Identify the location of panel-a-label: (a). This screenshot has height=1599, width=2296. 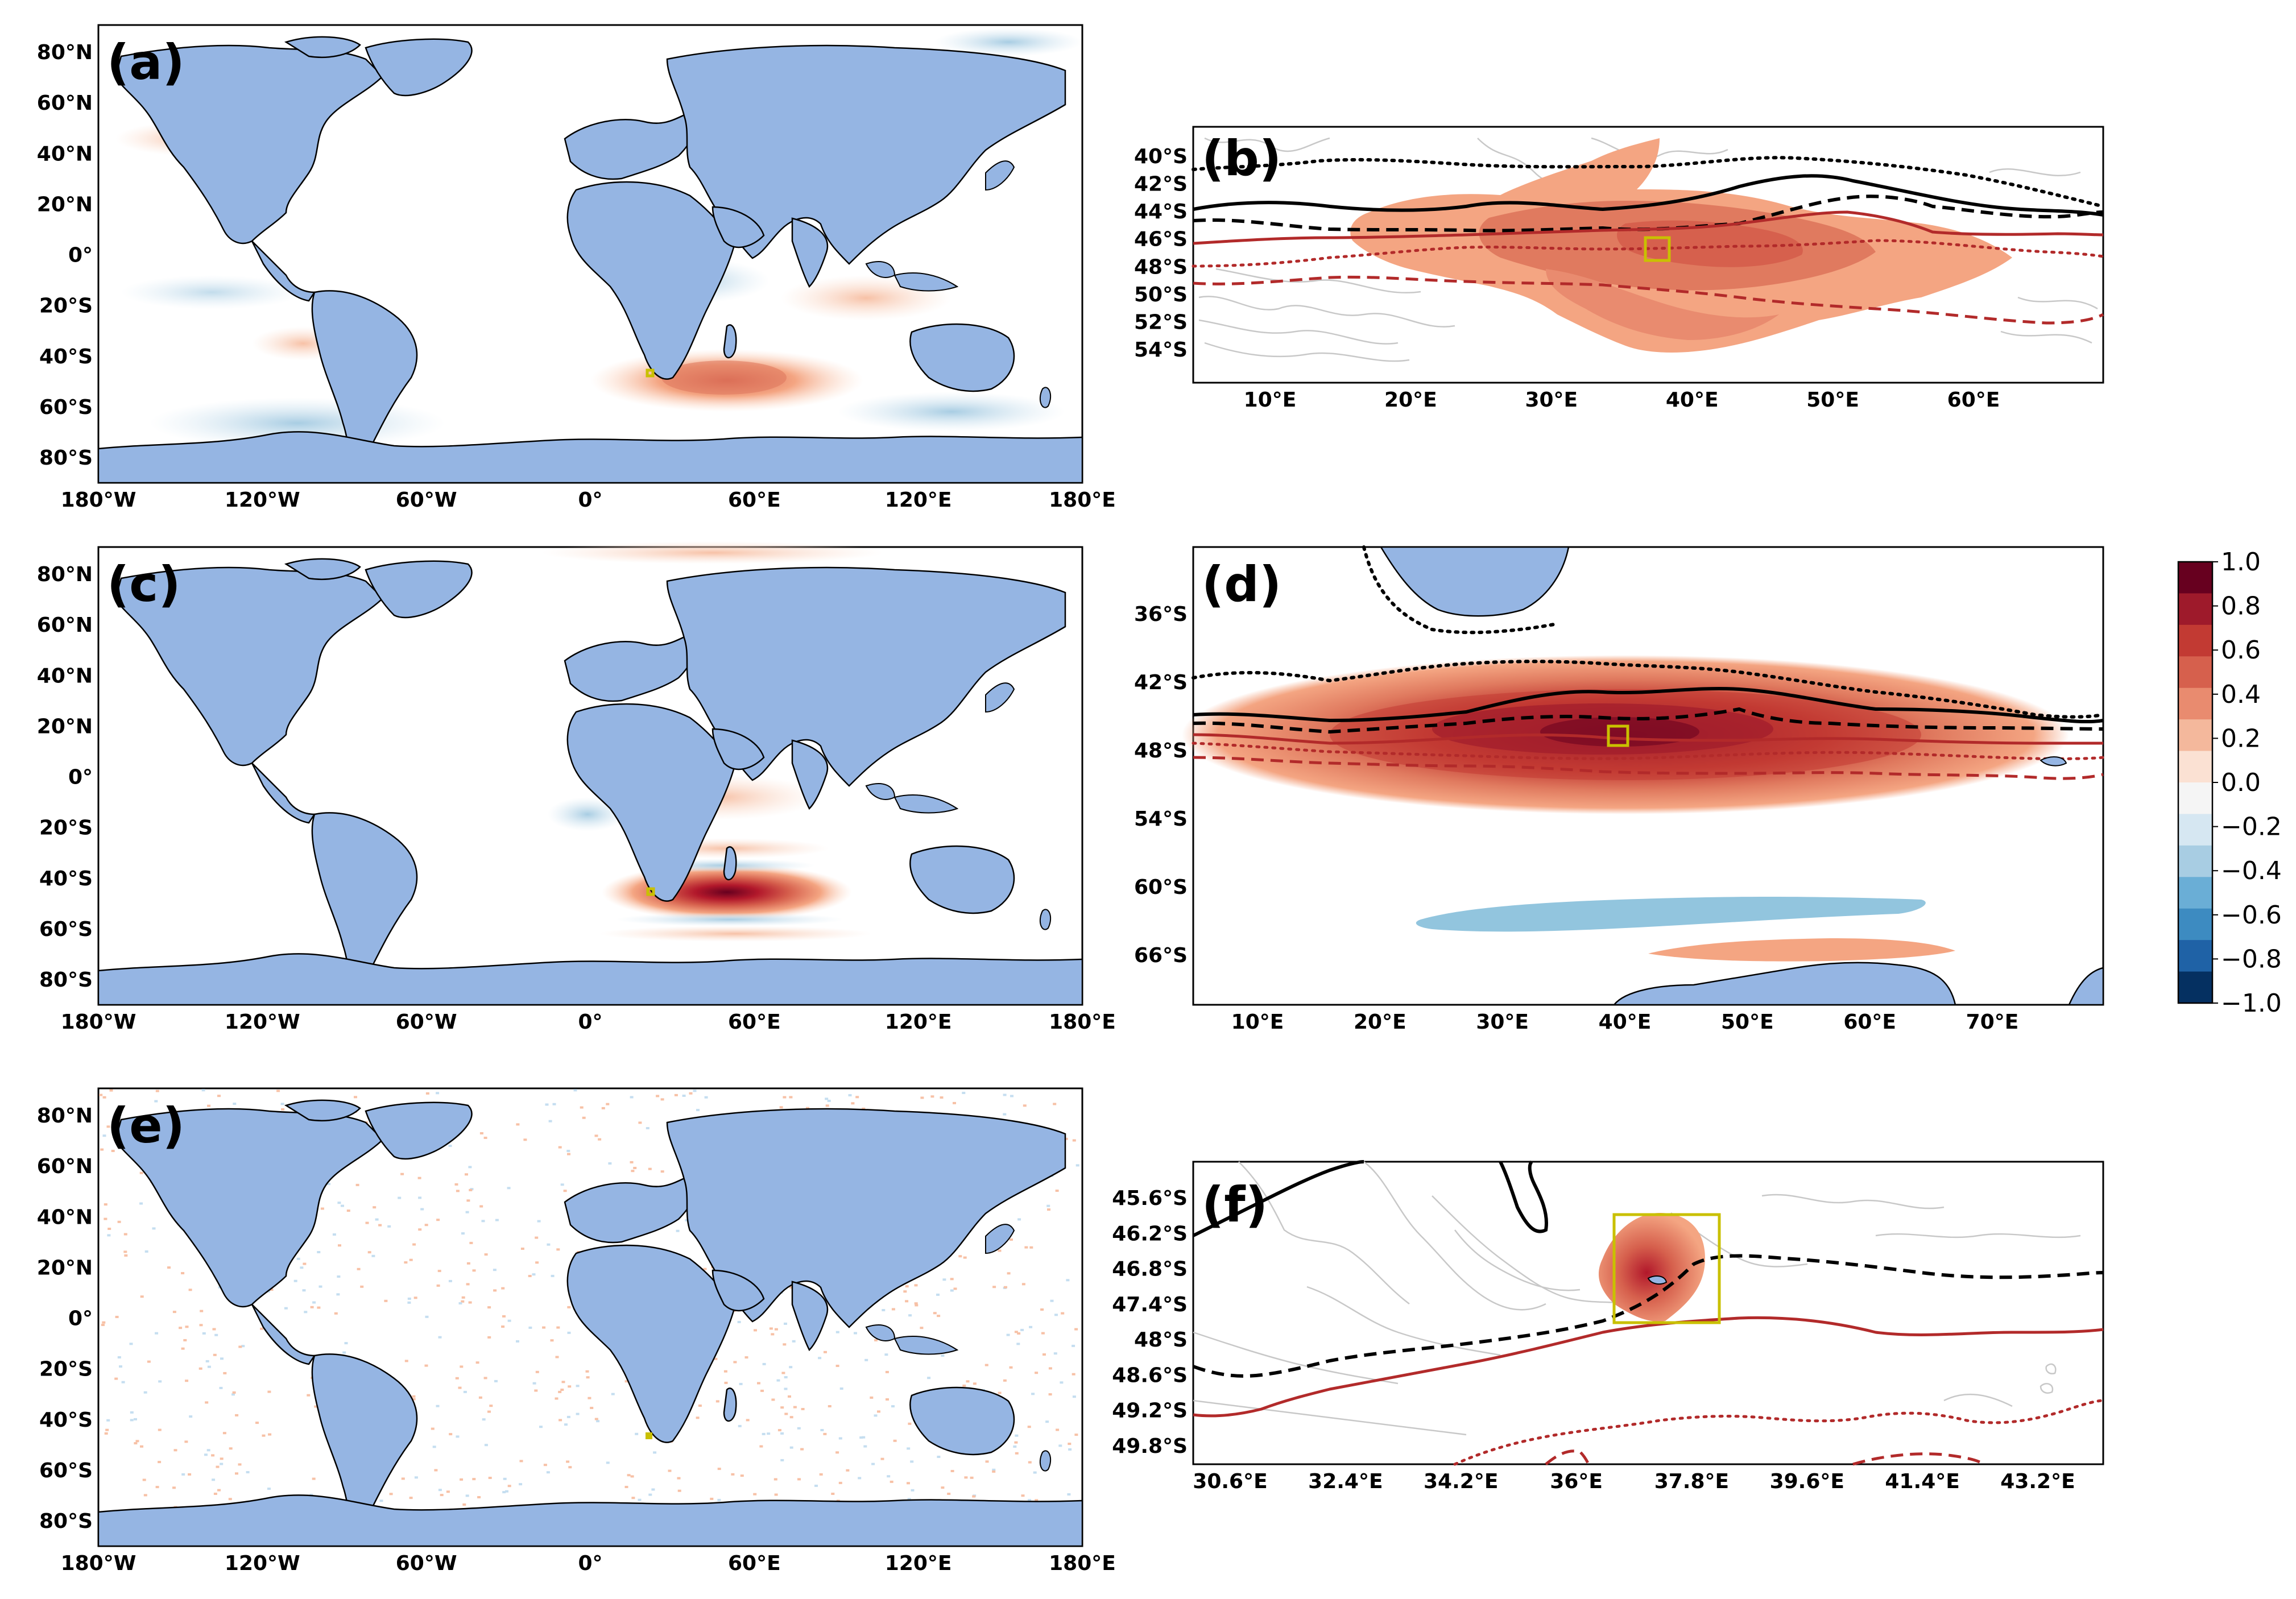
(146, 62).